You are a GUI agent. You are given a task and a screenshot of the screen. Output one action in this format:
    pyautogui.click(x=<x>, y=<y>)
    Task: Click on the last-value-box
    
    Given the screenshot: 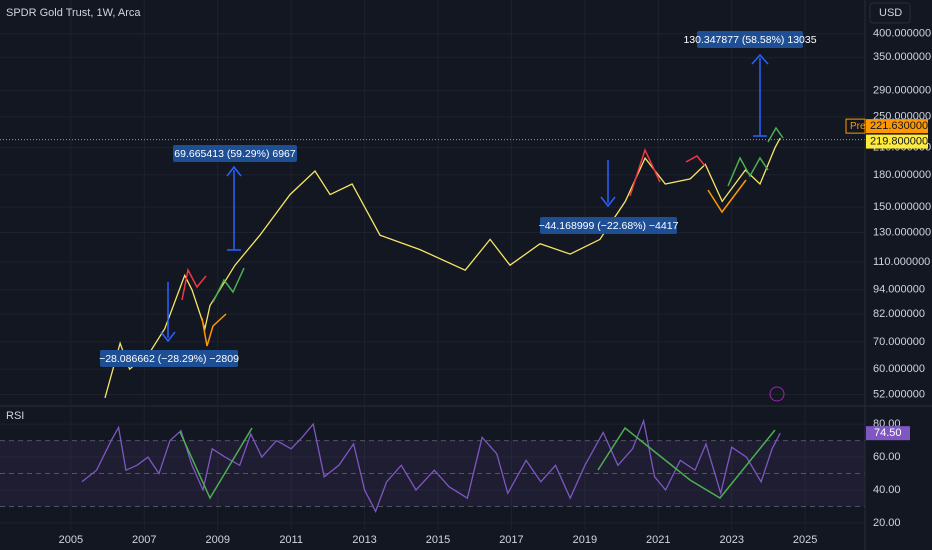 What is the action you would take?
    pyautogui.click(x=888, y=433)
    